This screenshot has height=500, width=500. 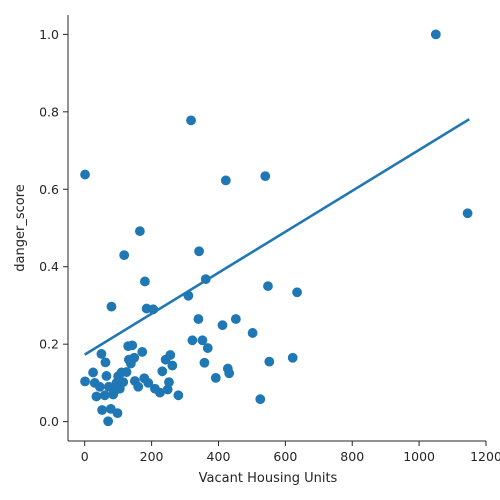 What do you see at coordinates (352, 456) in the screenshot?
I see `x-tick-label: 800` at bounding box center [352, 456].